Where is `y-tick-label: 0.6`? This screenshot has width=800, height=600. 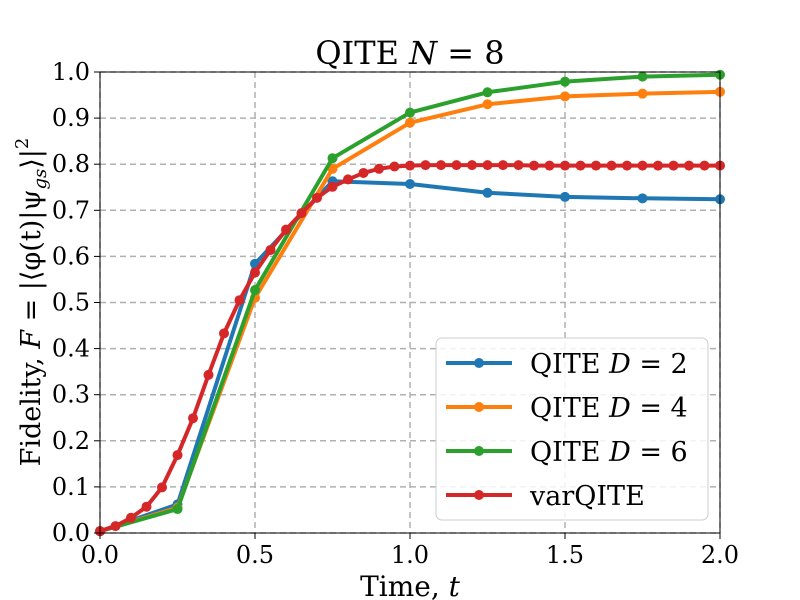
y-tick-label: 0.6 is located at coordinates (71, 256).